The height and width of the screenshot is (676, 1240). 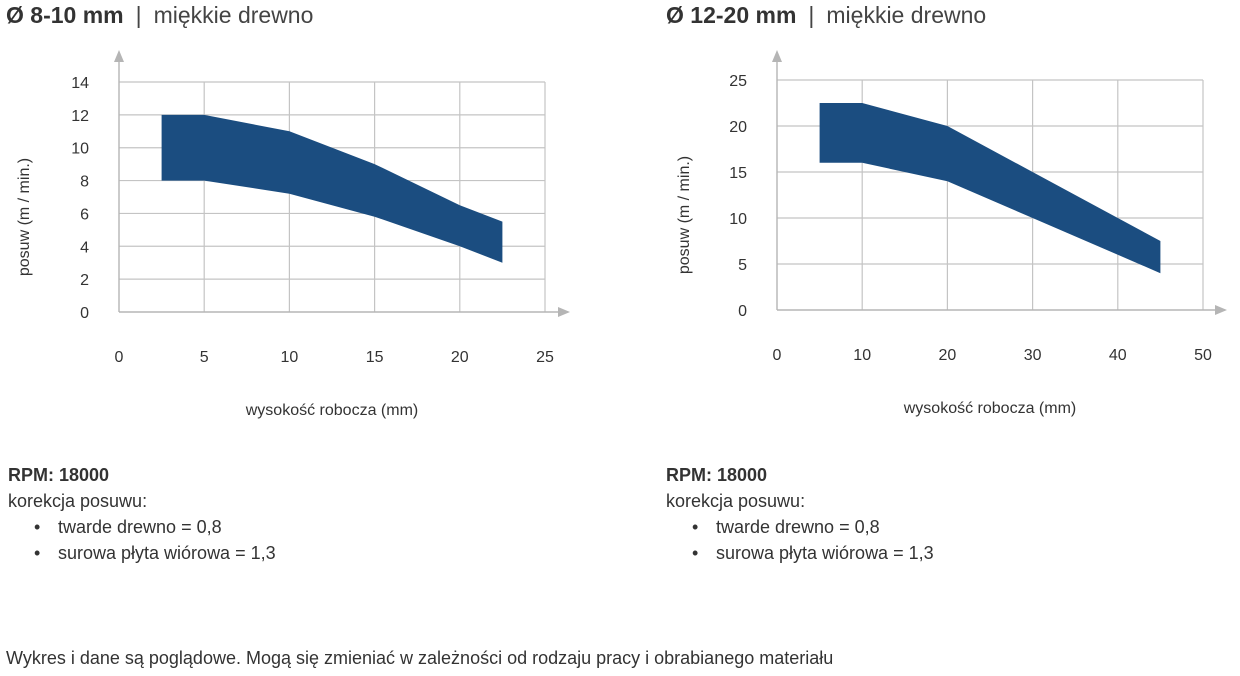 I want to click on y-tick-label: 15, so click(x=738, y=173).